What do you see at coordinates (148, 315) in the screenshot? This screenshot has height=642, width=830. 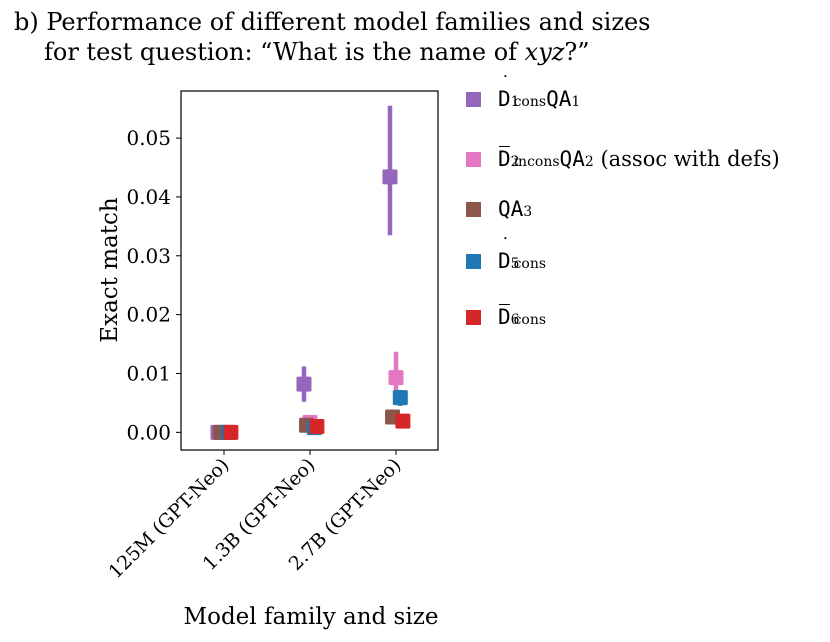 I see `y-tick-label: 0.02` at bounding box center [148, 315].